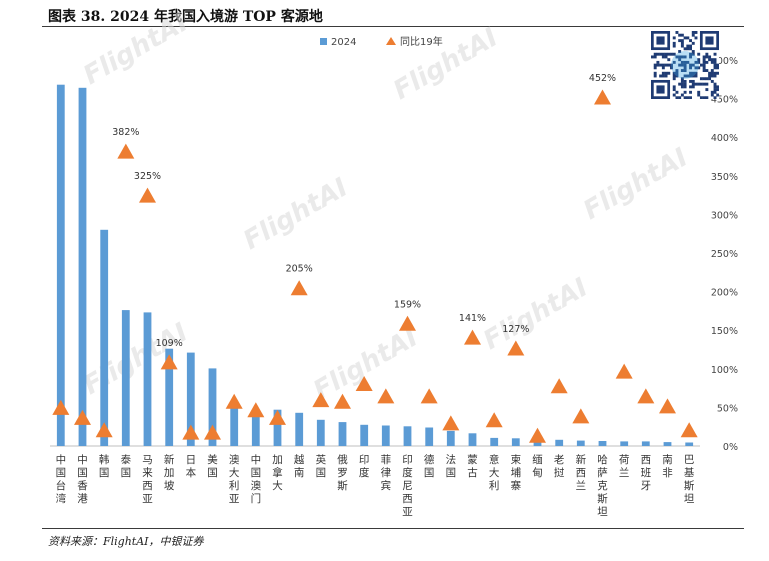 The image size is (769, 561). What do you see at coordinates (82, 267) in the screenshot?
I see `bar-中国香港` at bounding box center [82, 267].